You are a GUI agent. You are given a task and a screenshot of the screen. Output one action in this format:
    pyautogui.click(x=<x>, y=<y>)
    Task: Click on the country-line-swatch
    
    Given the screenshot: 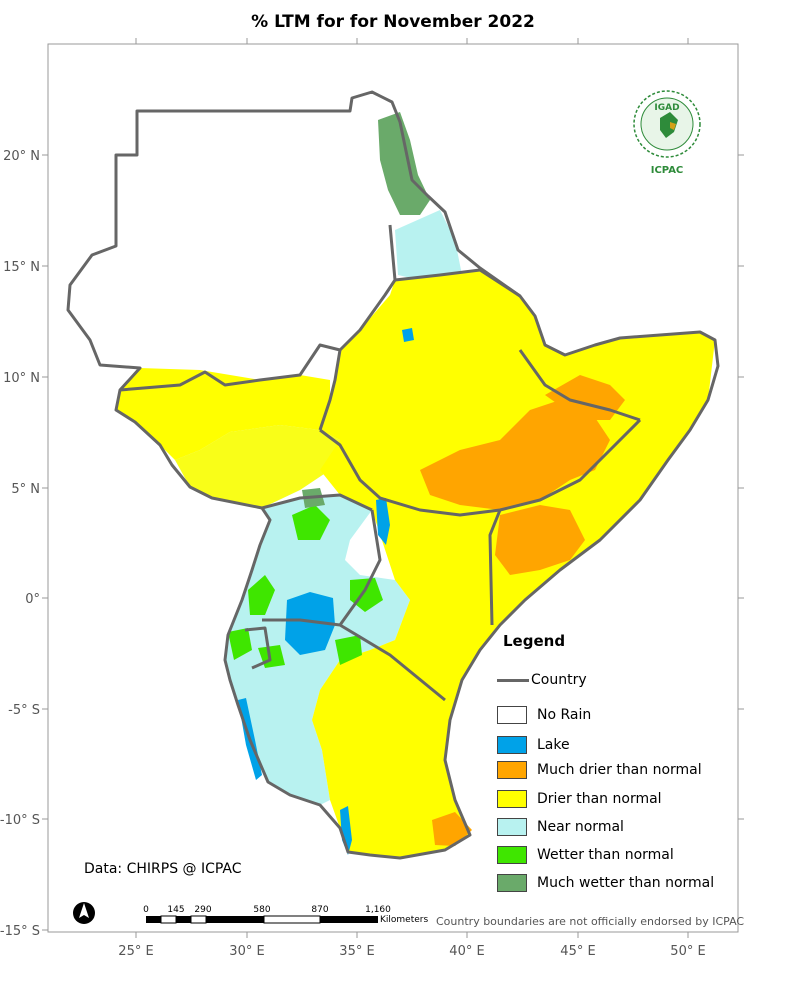 What is the action you would take?
    pyautogui.click(x=513, y=680)
    